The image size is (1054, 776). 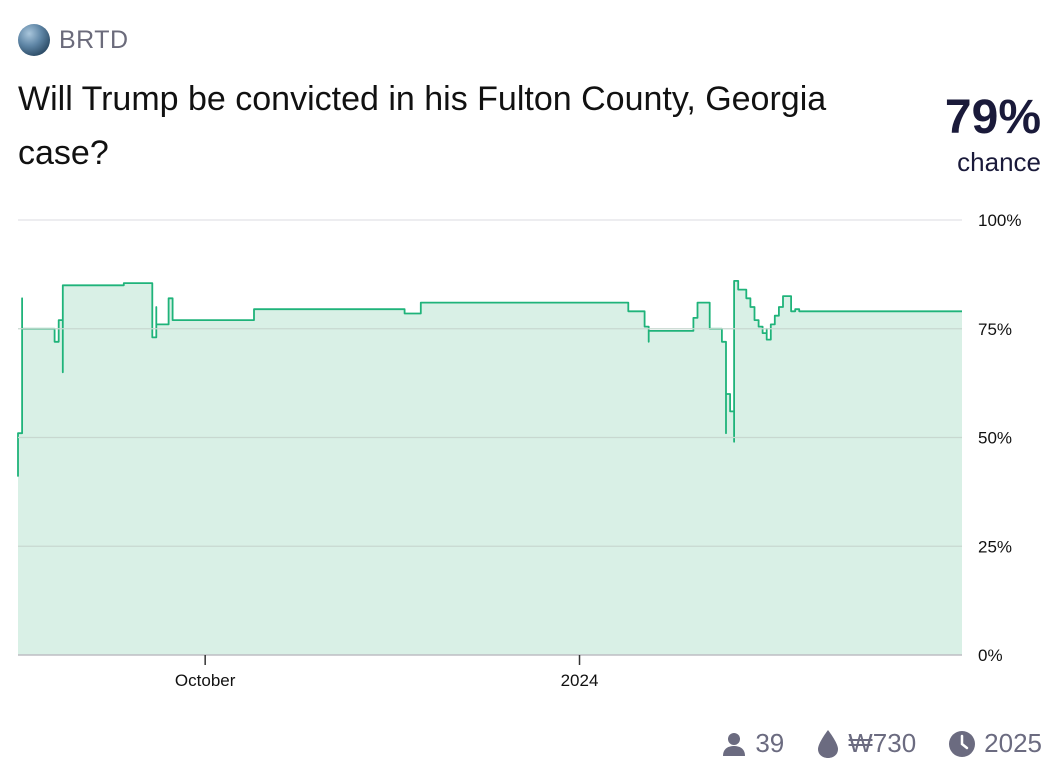 I want to click on creator: BRTD, so click(x=73, y=40).